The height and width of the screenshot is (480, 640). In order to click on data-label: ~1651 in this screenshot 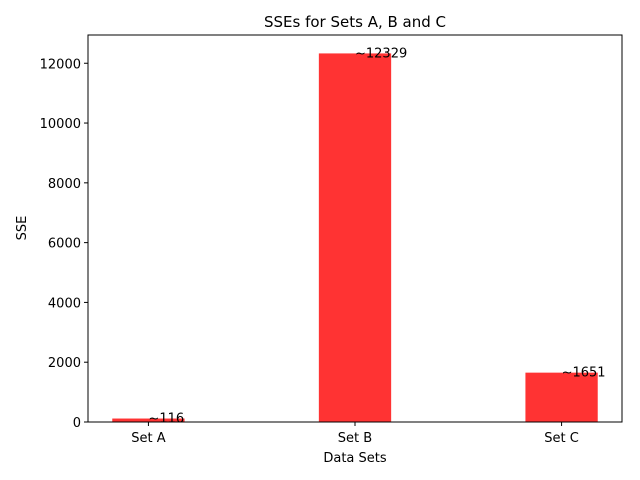, I will do `click(584, 373)`.